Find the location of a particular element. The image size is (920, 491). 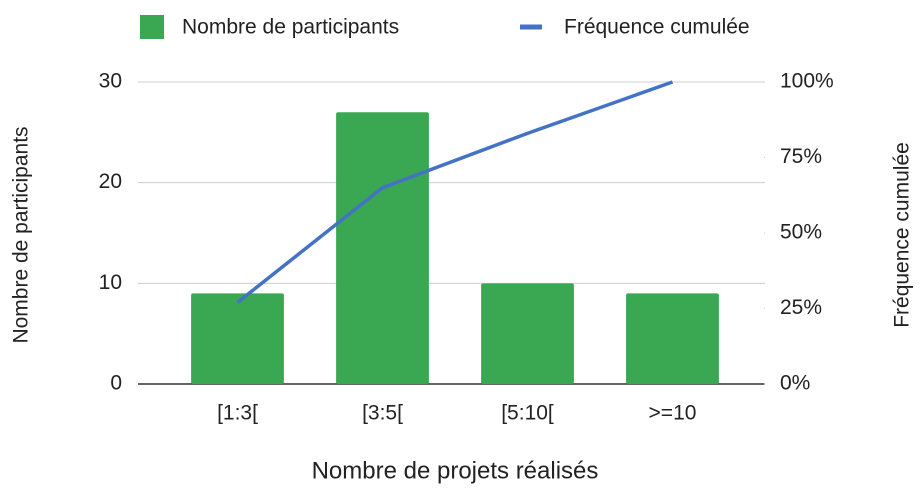

y-tick-label: 20 is located at coordinates (110, 181).